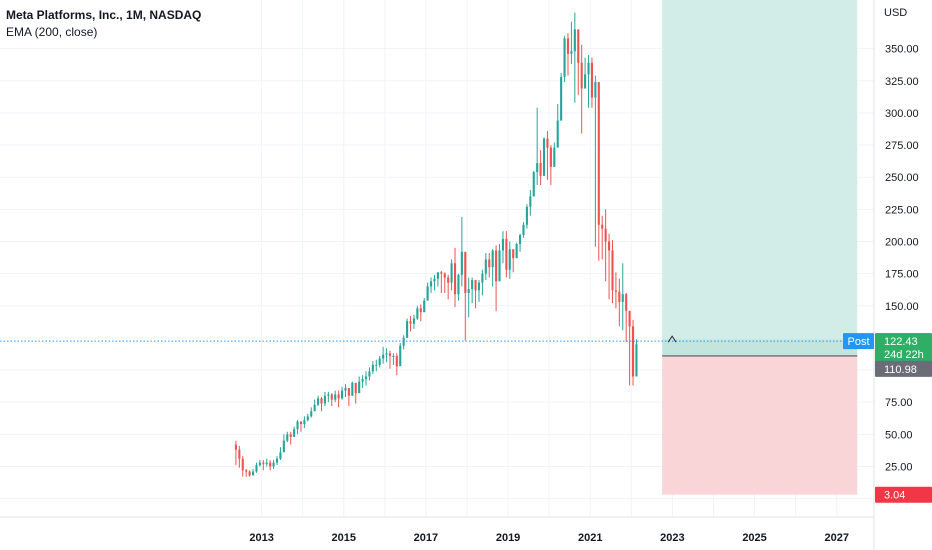 This screenshot has height=550, width=932. I want to click on y-tick-label: 200.00, so click(902, 242).